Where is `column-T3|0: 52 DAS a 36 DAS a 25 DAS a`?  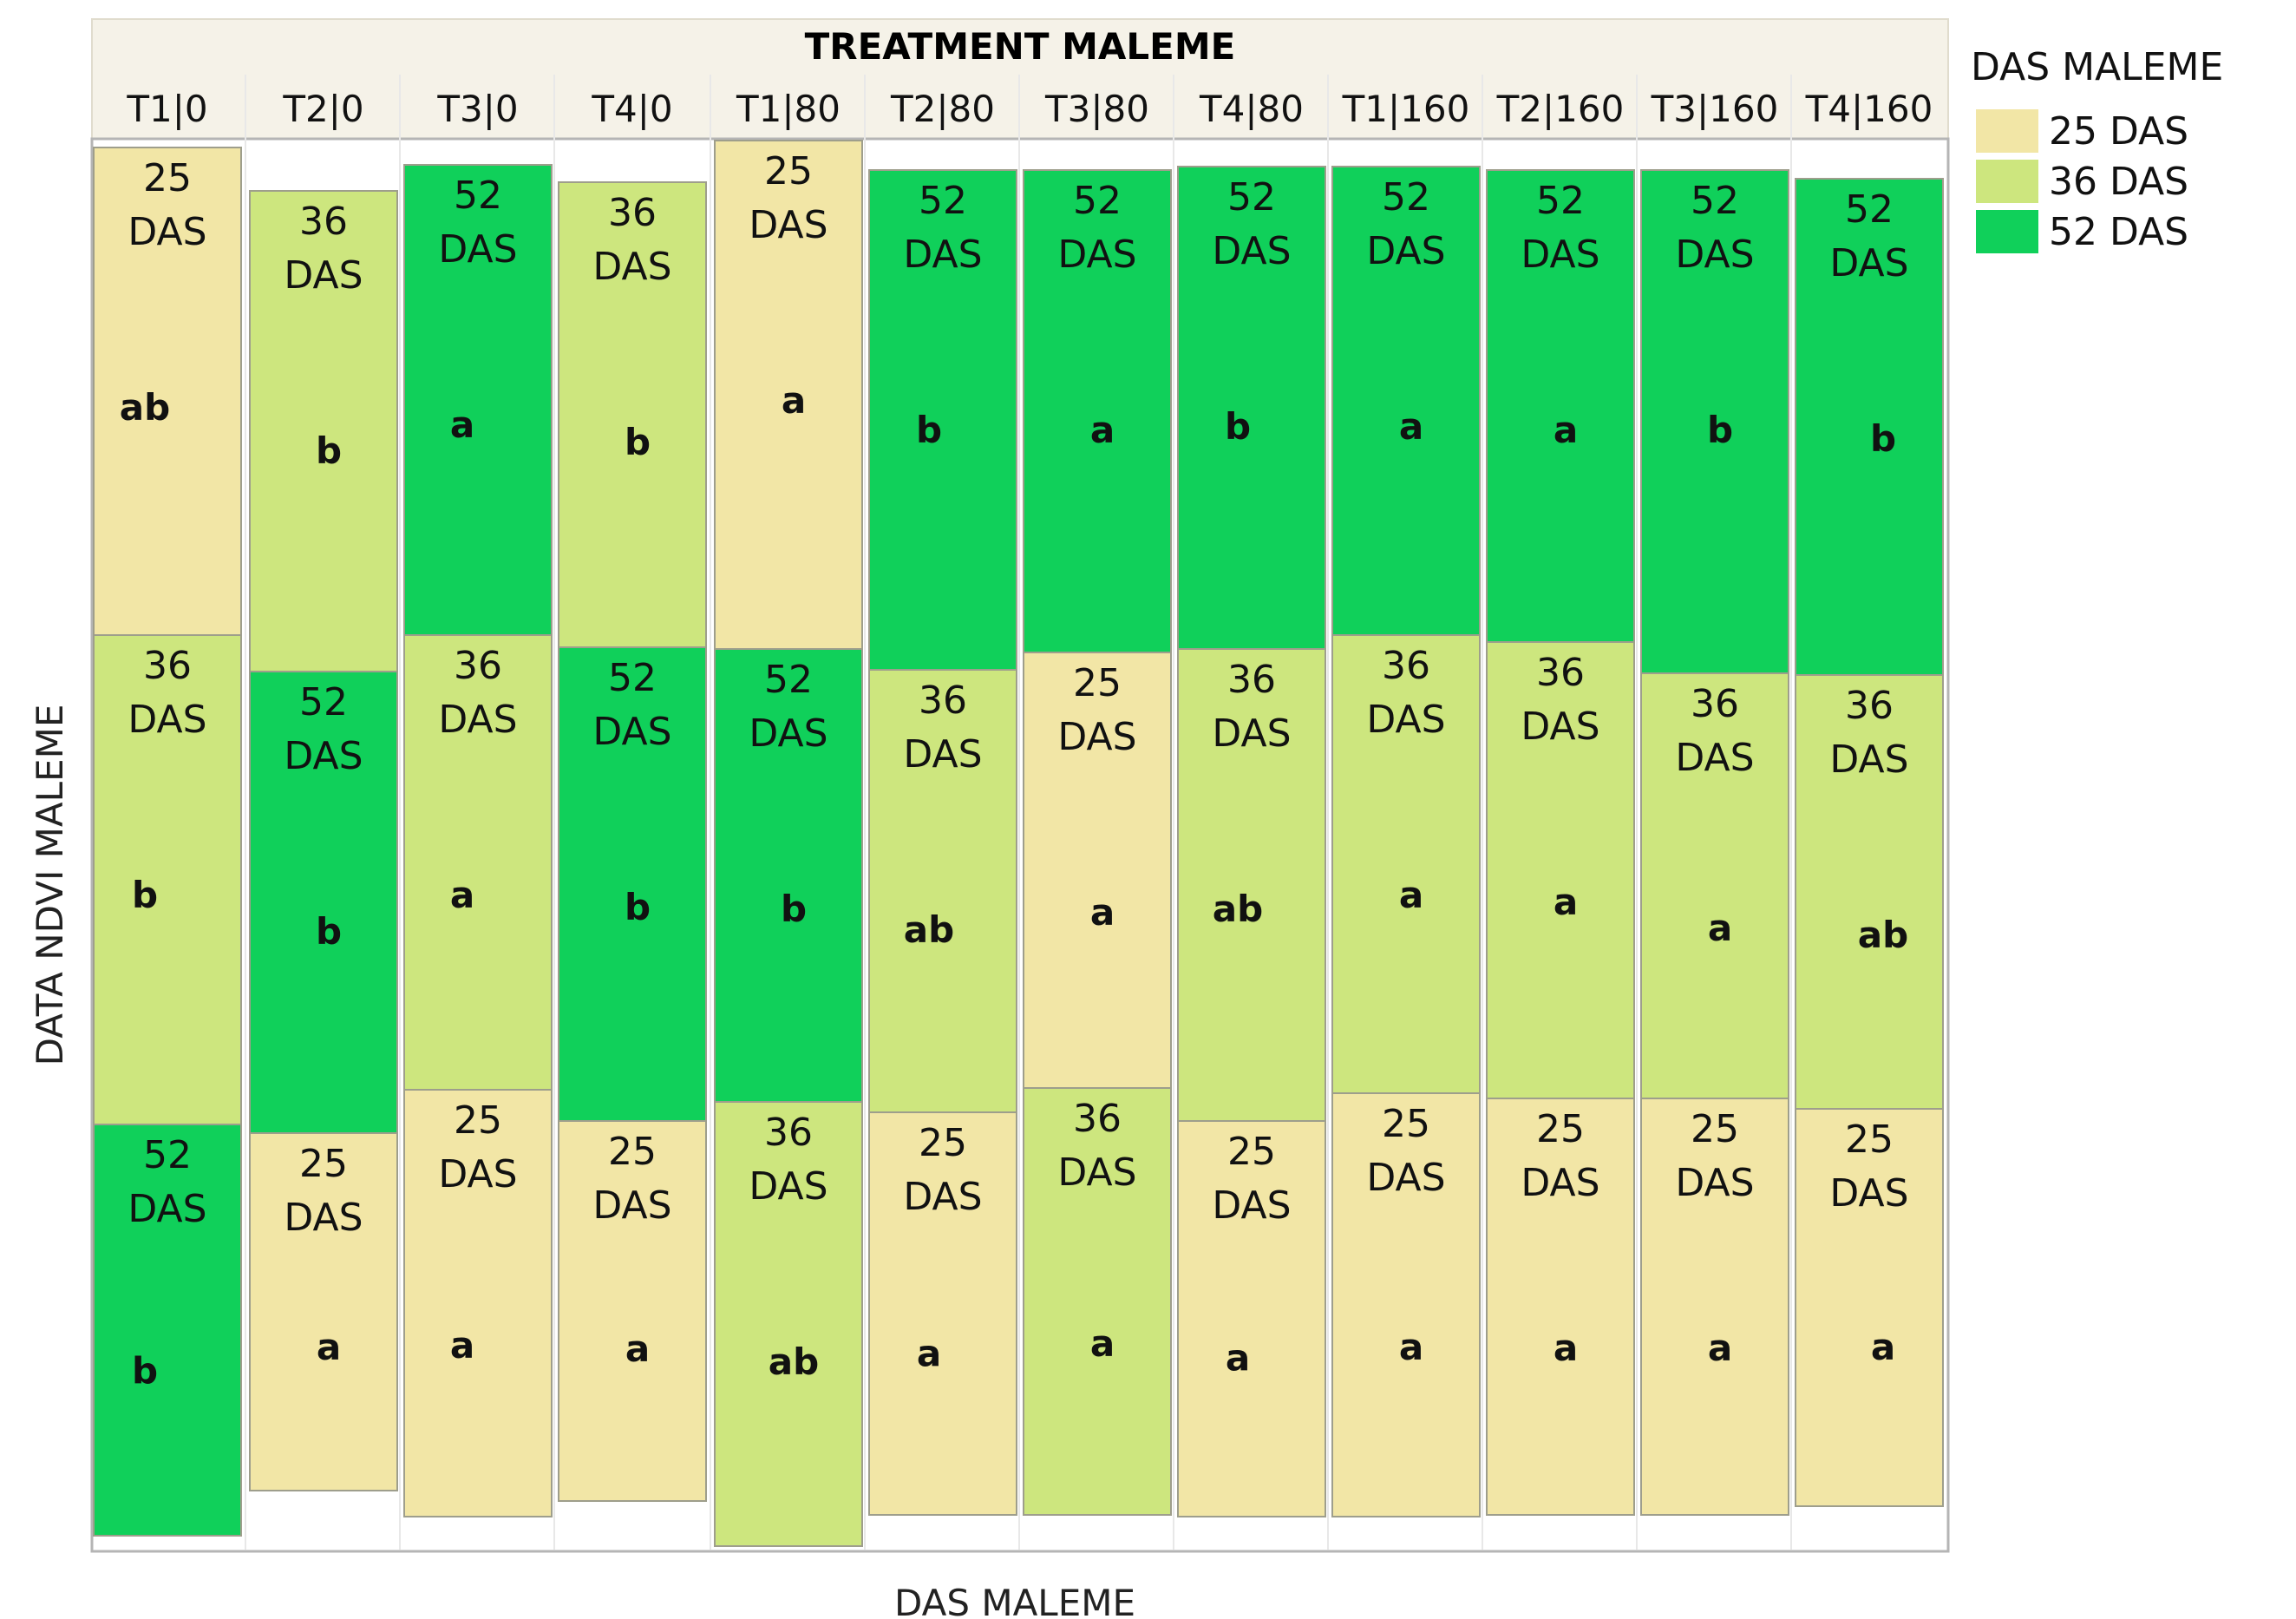 column-T3|0: 52 DAS a 36 DAS a 25 DAS a is located at coordinates (478, 840).